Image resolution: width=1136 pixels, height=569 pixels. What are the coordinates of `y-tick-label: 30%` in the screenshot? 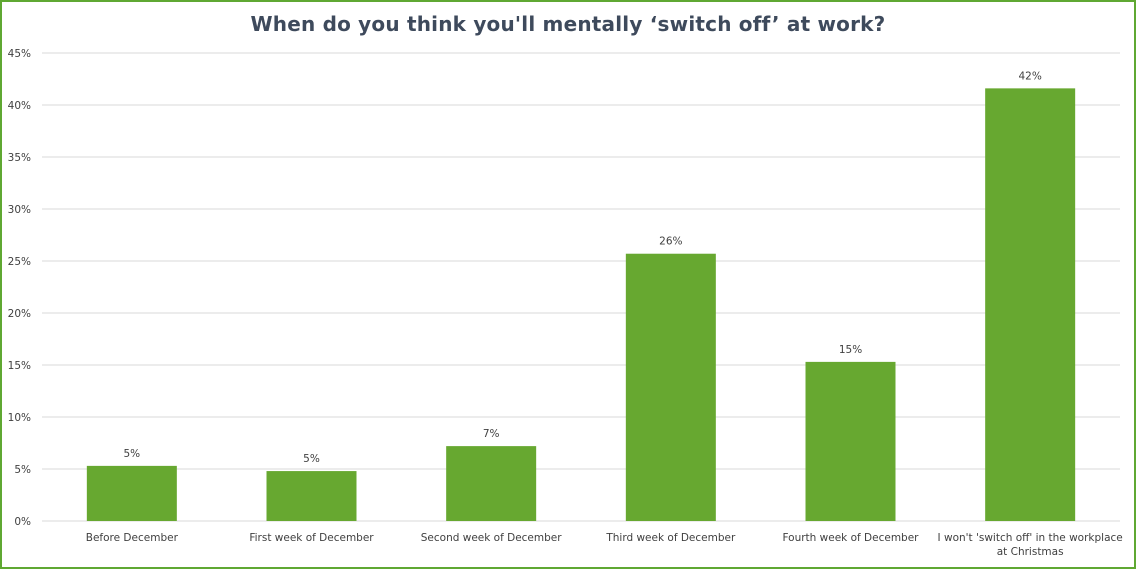 It's located at (19, 210).